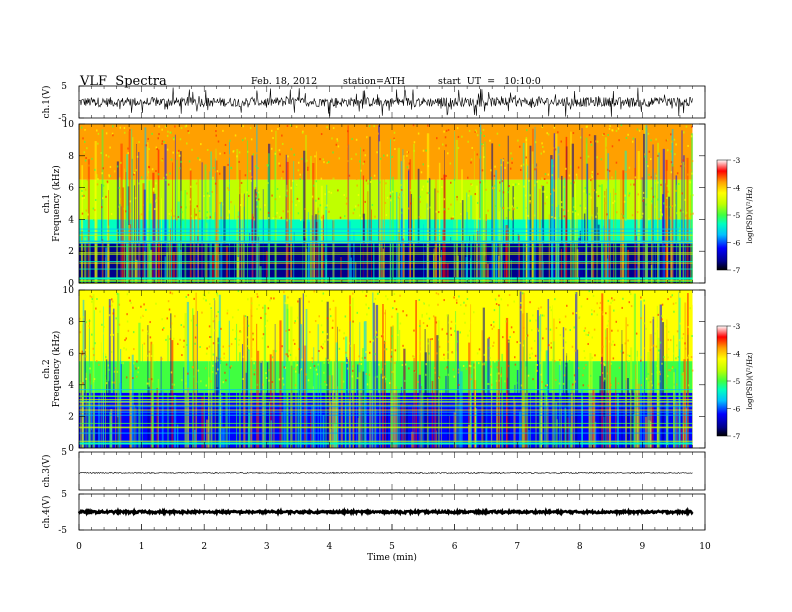 The width and height of the screenshot is (792, 612). I want to click on ch2-spectrogram-hline, so click(386, 396).